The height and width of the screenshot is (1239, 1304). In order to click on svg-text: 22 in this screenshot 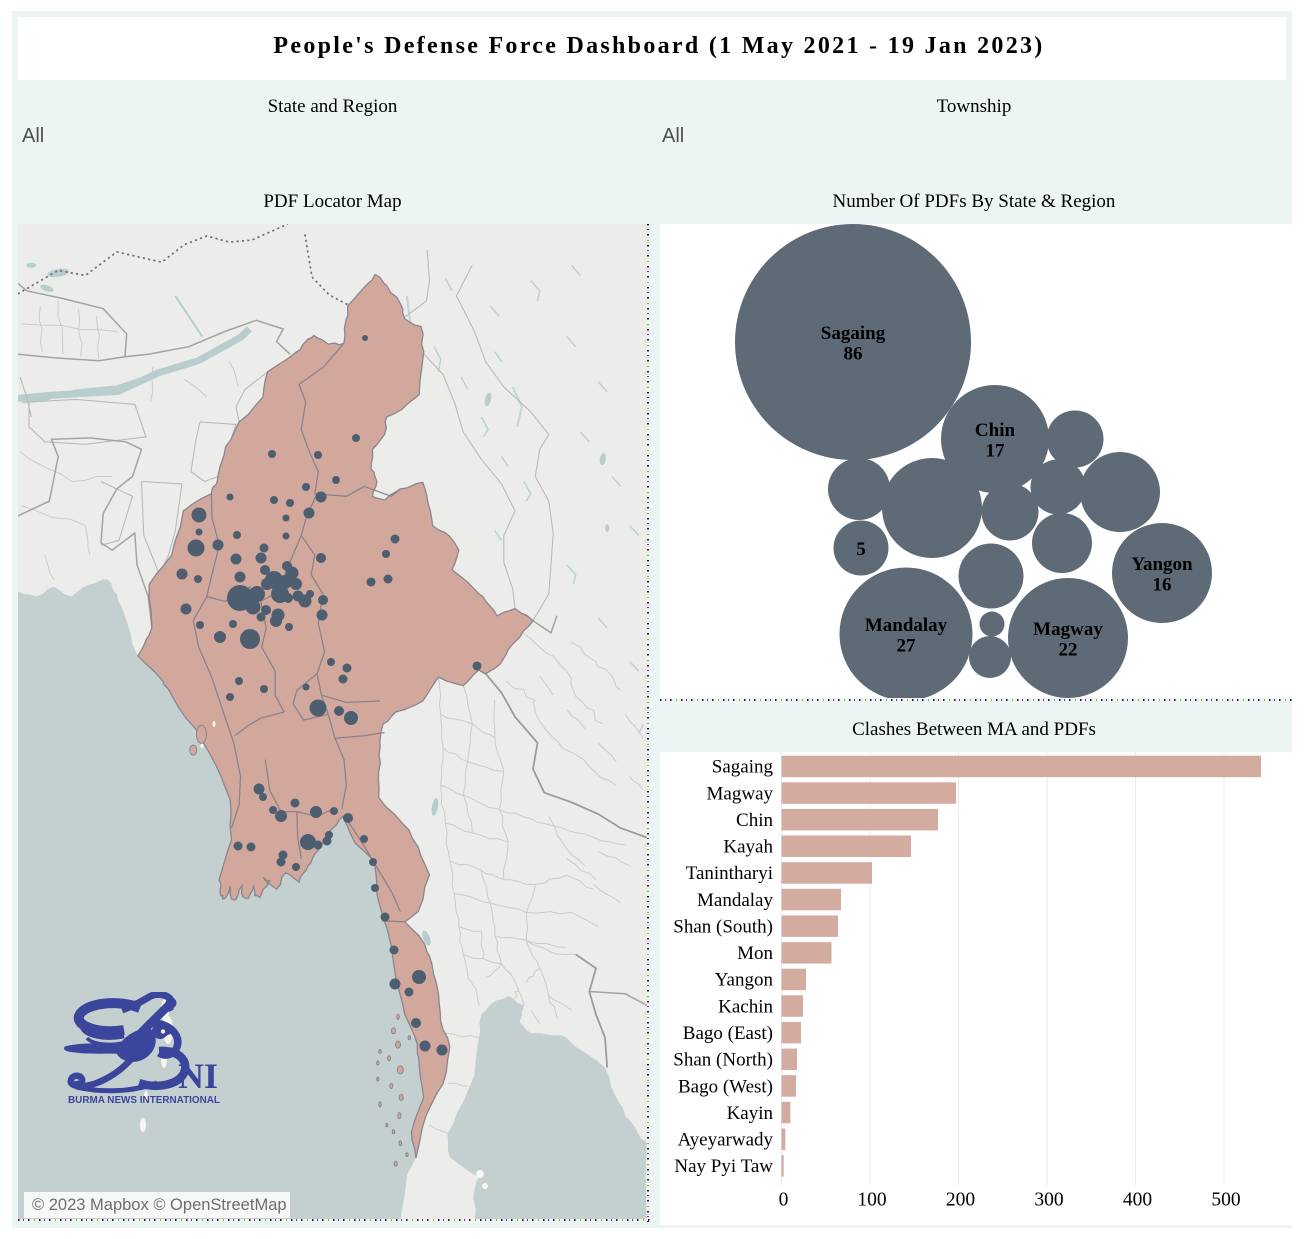, I will do `click(1068, 650)`.